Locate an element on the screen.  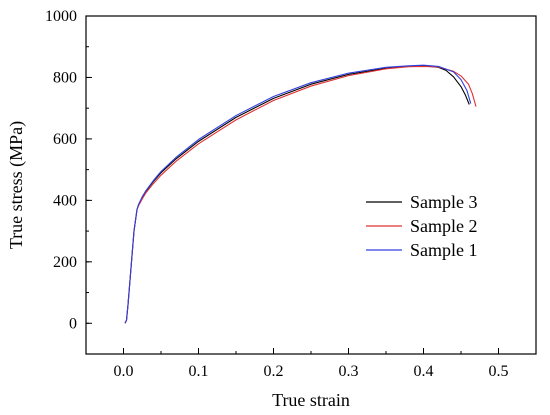
legend-label: Sample 2 is located at coordinates (444, 226).